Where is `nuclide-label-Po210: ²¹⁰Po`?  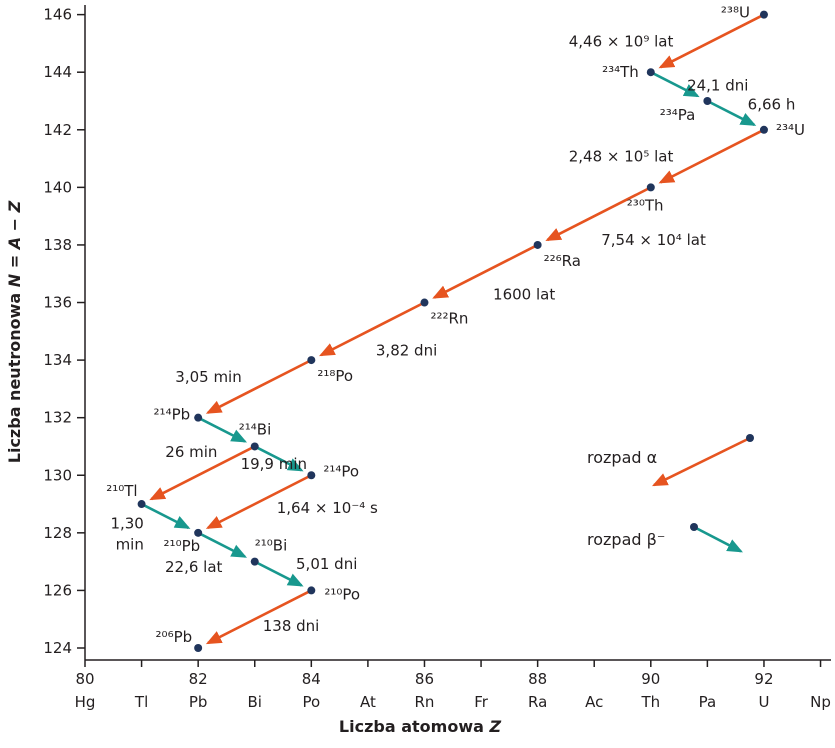
nuclide-label-Po210: ²¹⁰Po is located at coordinates (342, 594).